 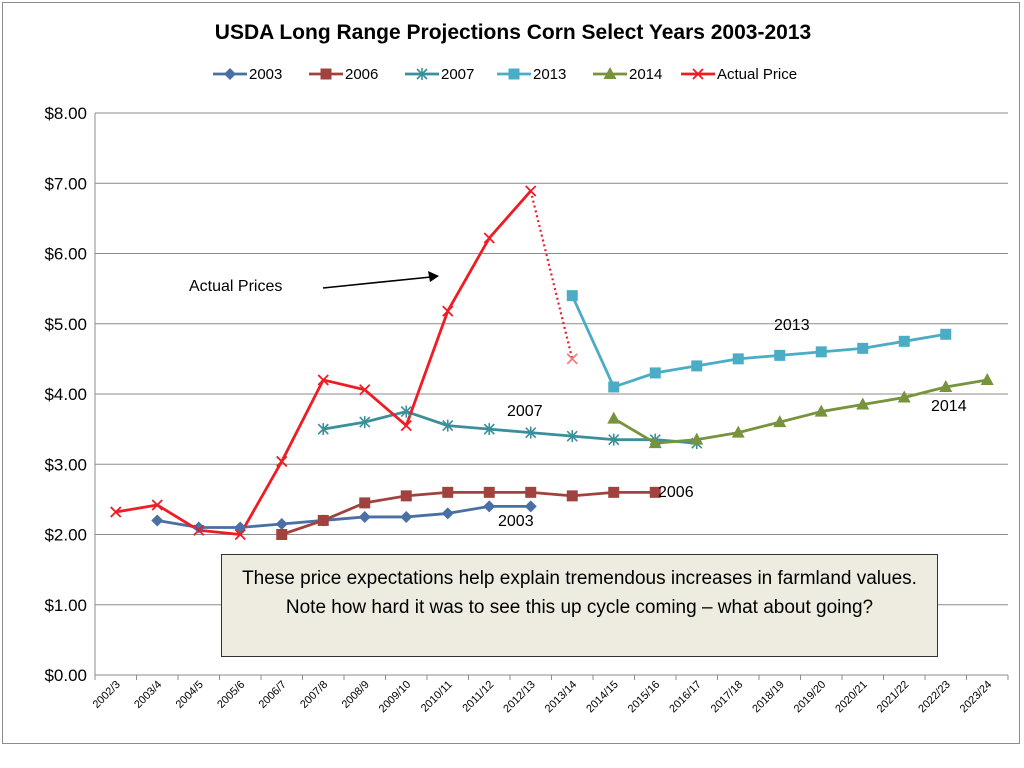 I want to click on x-tick-label: 2023/24, so click(x=976, y=697).